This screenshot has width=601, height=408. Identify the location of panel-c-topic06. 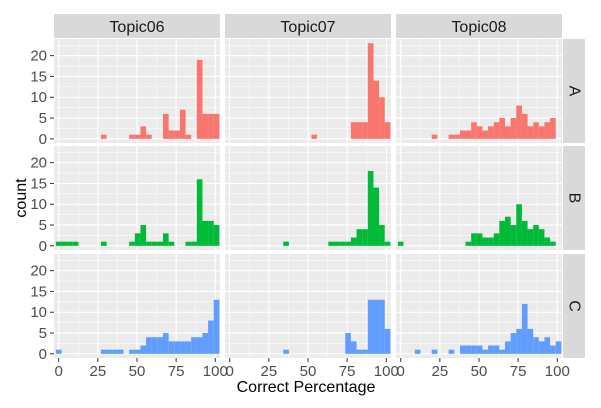
(137, 306).